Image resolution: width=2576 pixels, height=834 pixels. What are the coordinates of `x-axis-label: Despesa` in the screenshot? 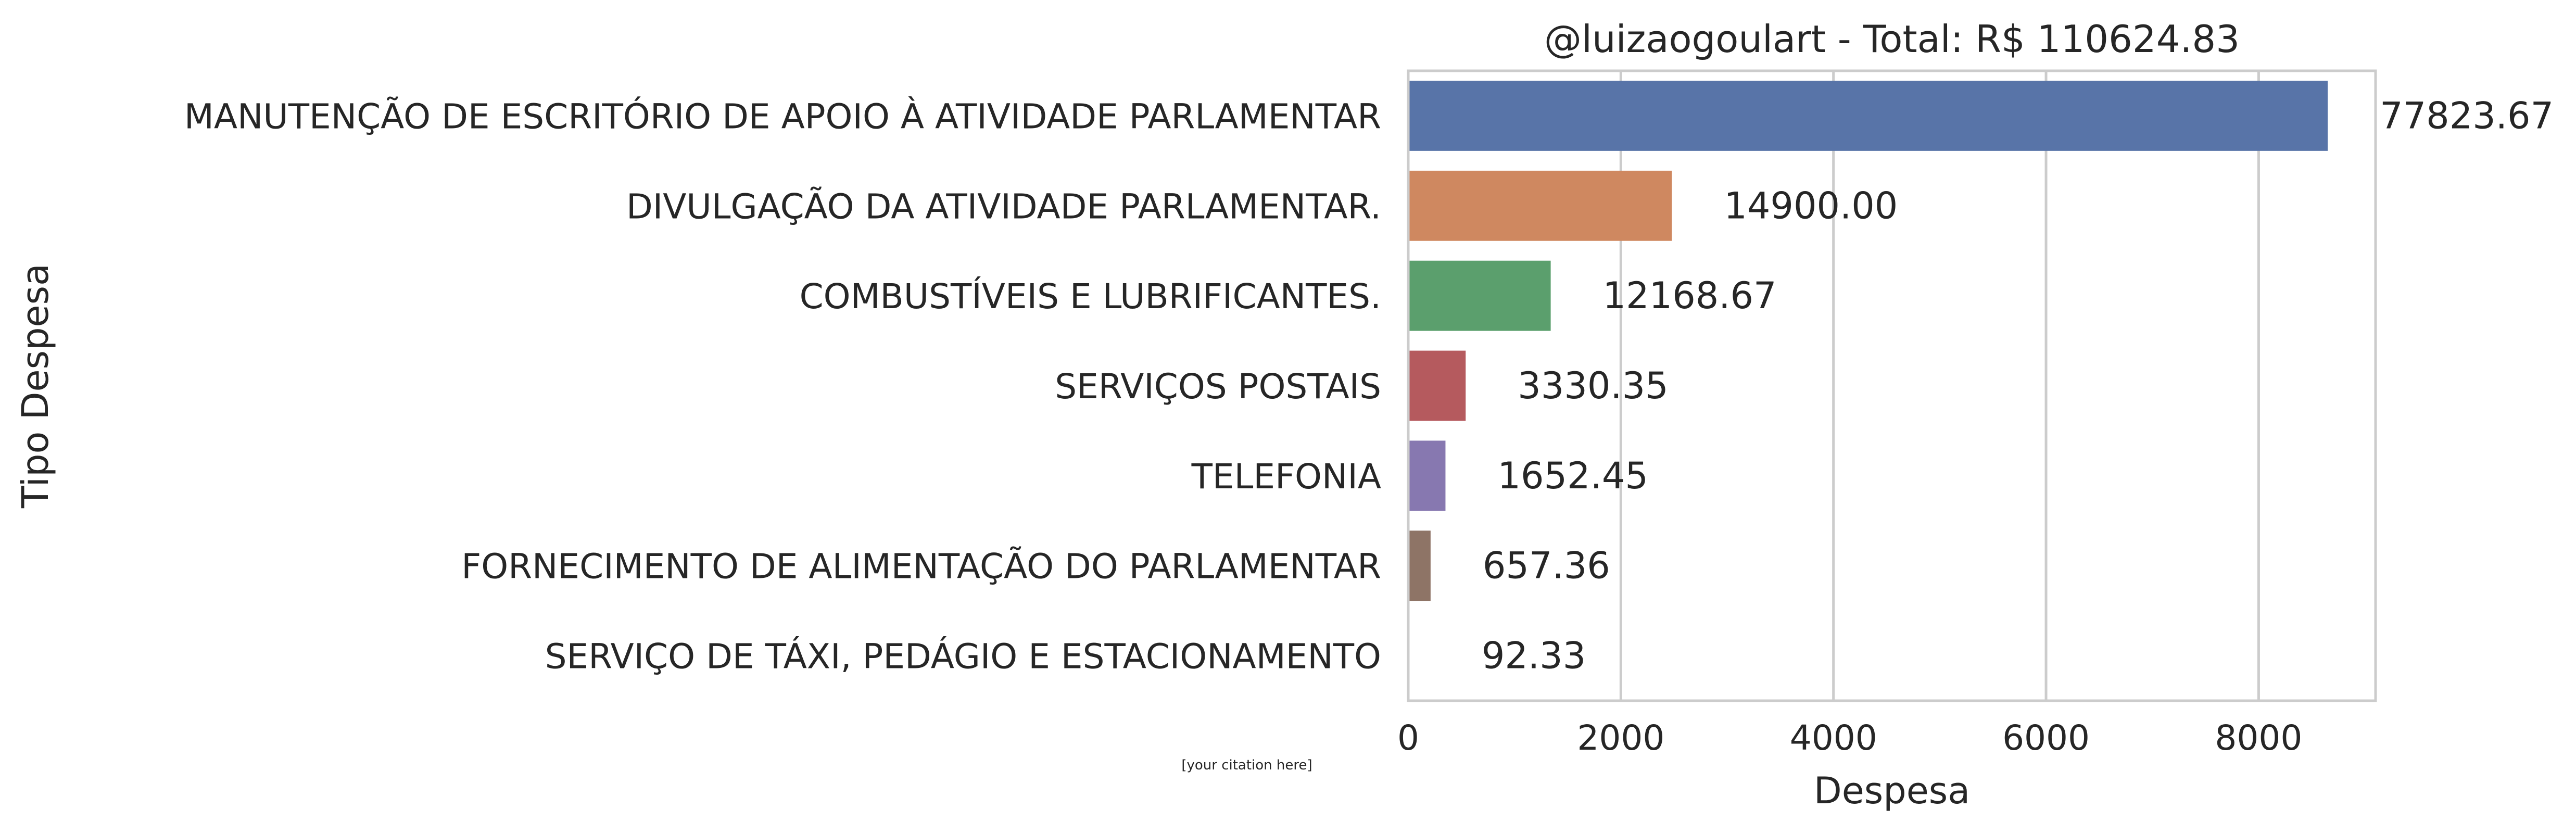 It's located at (1892, 791).